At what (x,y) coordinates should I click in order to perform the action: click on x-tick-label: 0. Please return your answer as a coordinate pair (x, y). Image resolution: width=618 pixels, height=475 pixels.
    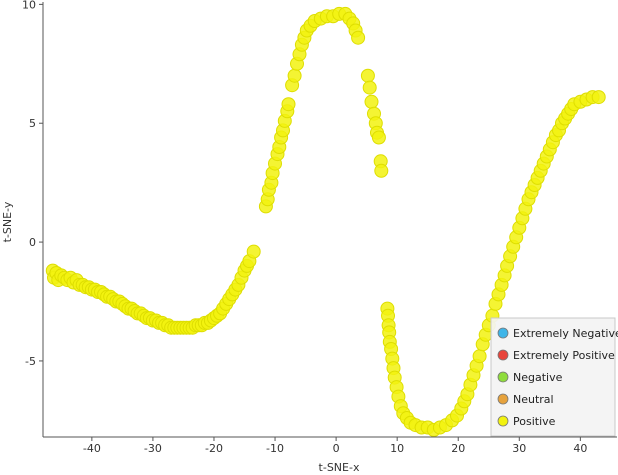
    Looking at the image, I should click on (336, 448).